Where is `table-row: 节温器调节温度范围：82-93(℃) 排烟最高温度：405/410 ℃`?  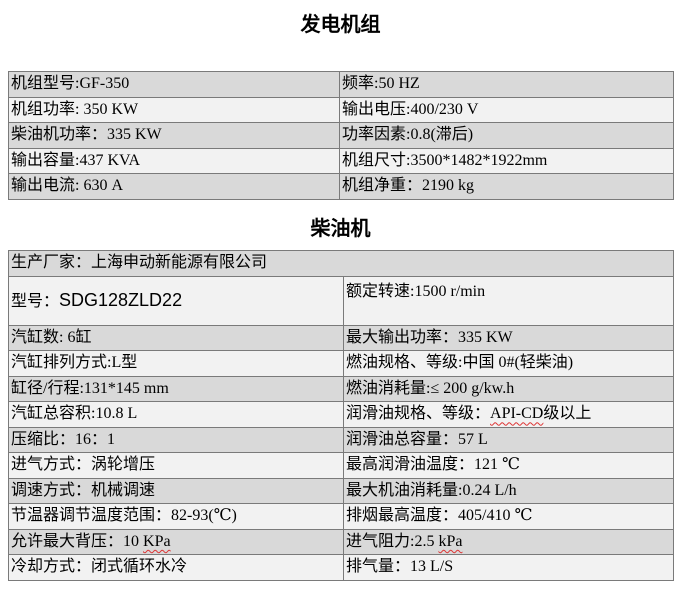
table-row: 节温器调节温度范围：82-93(℃) 排烟最高温度：405/410 ℃ is located at coordinates (341, 516).